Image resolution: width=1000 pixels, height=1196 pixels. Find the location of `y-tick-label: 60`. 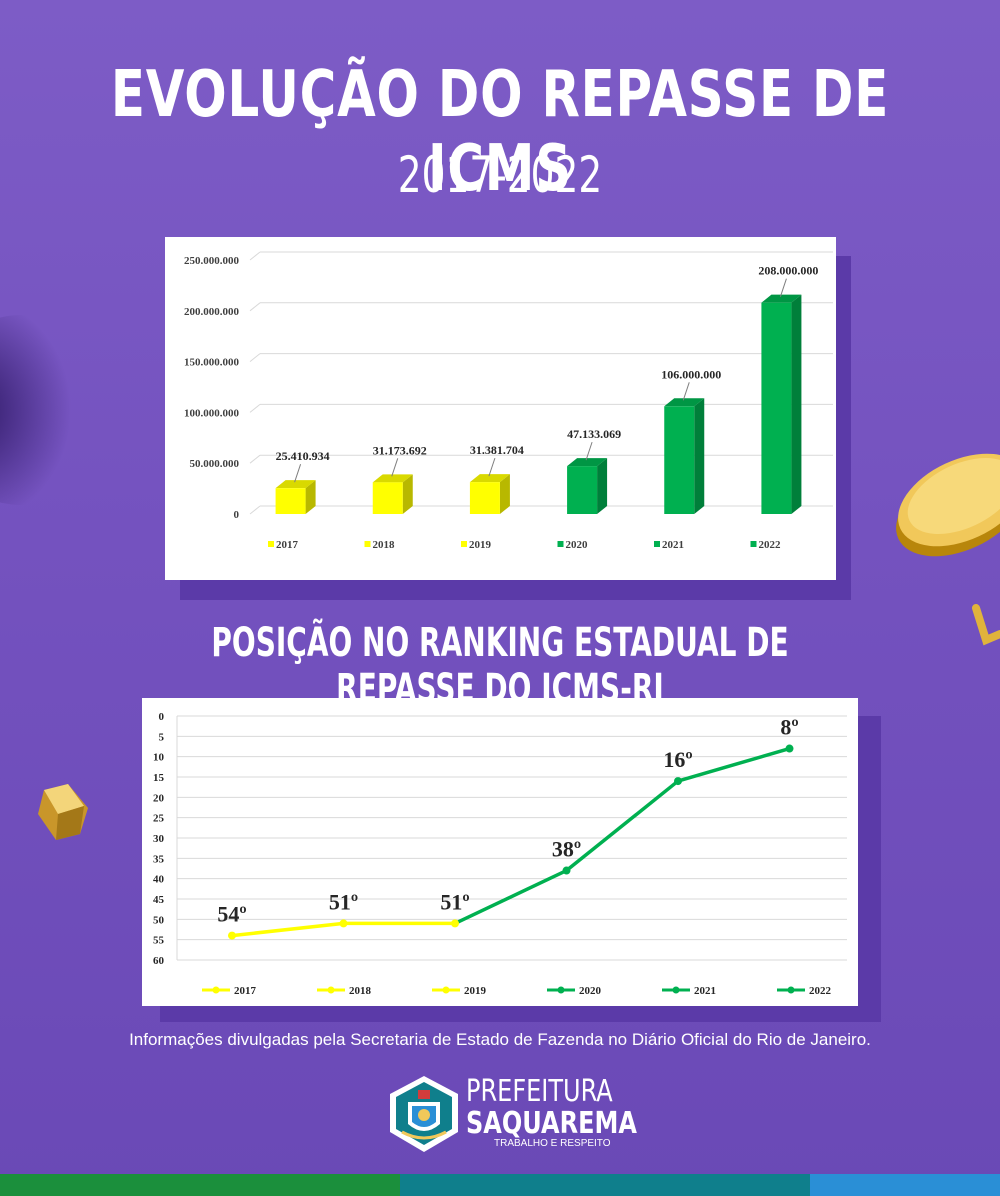

y-tick-label: 60 is located at coordinates (159, 961).